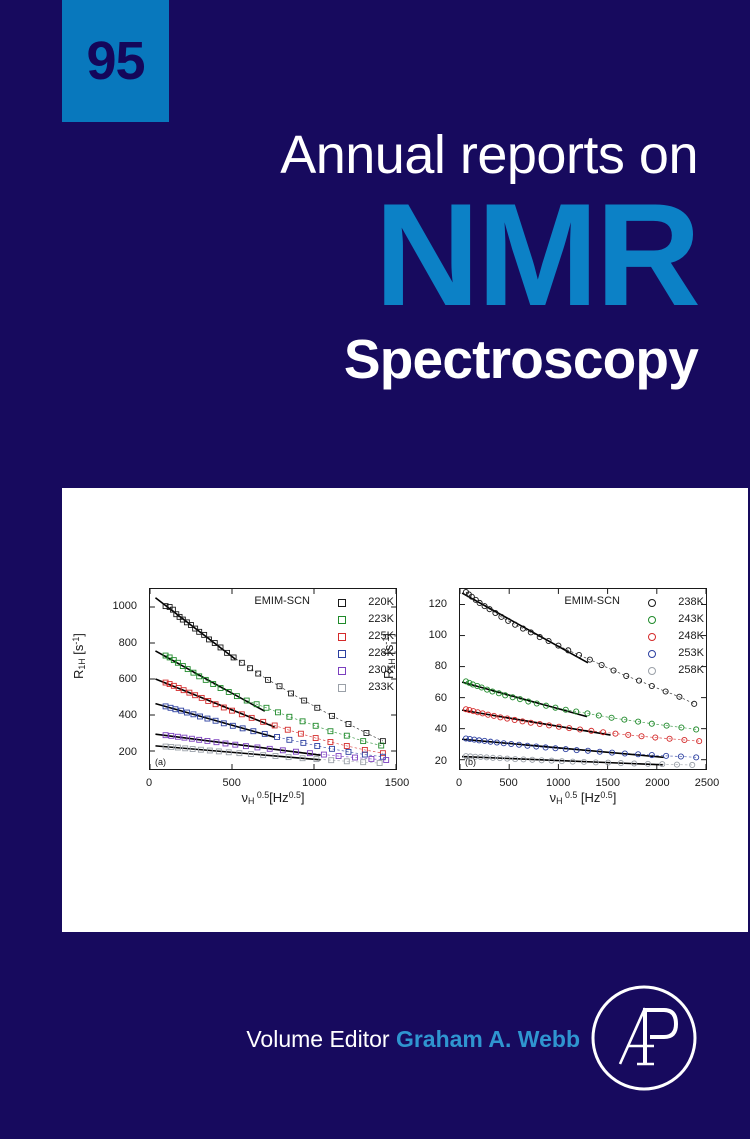 The image size is (750, 1139). Describe the element at coordinates (341, 636) in the screenshot. I see `legend-marker-225K` at that location.